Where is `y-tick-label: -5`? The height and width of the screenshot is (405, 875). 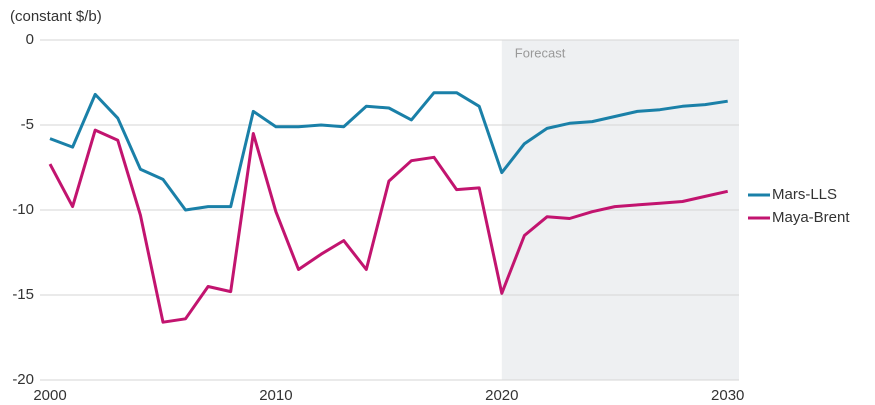
y-tick-label: -5 is located at coordinates (27, 124).